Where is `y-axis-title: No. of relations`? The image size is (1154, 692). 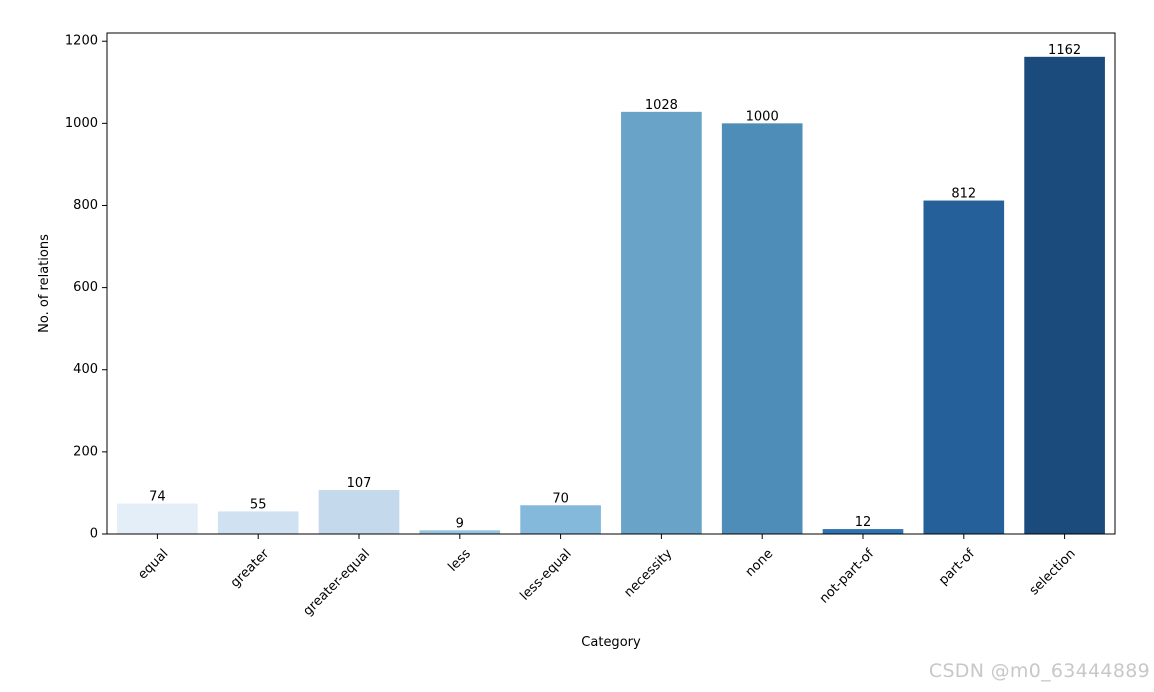 y-axis-title: No. of relations is located at coordinates (44, 283).